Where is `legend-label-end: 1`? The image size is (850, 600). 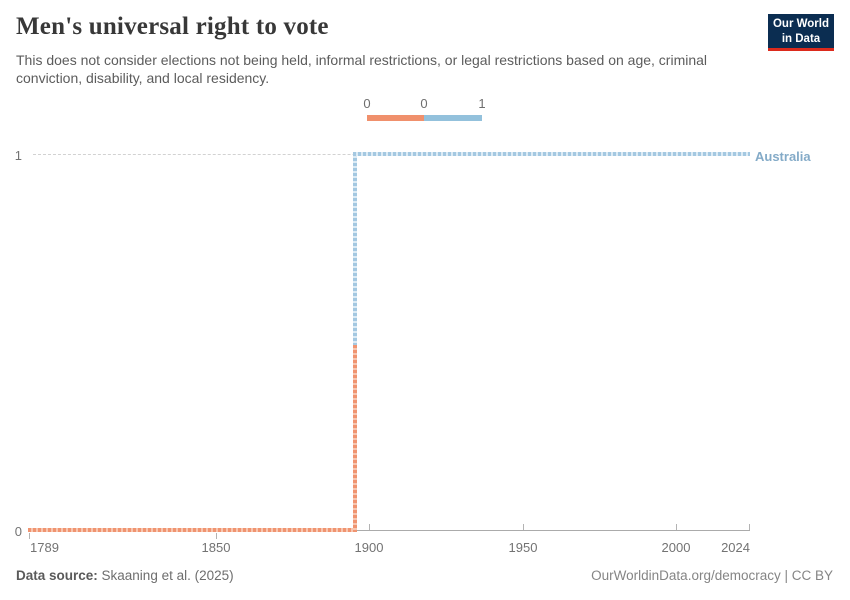 legend-label-end: 1 is located at coordinates (482, 103).